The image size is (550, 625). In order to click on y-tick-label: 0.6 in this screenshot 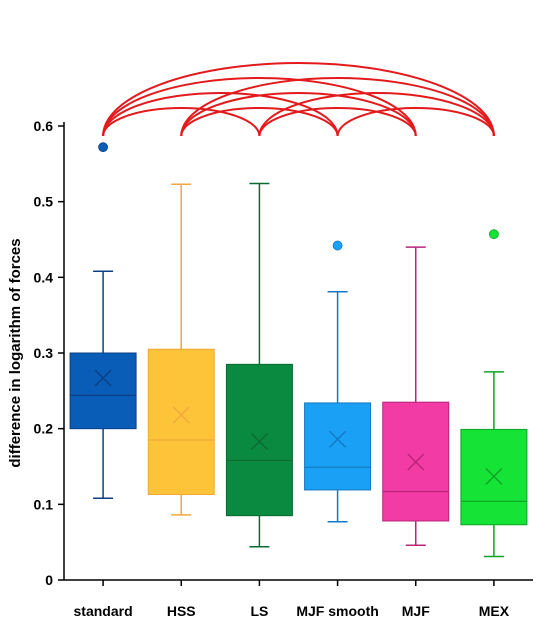, I will do `click(44, 126)`.